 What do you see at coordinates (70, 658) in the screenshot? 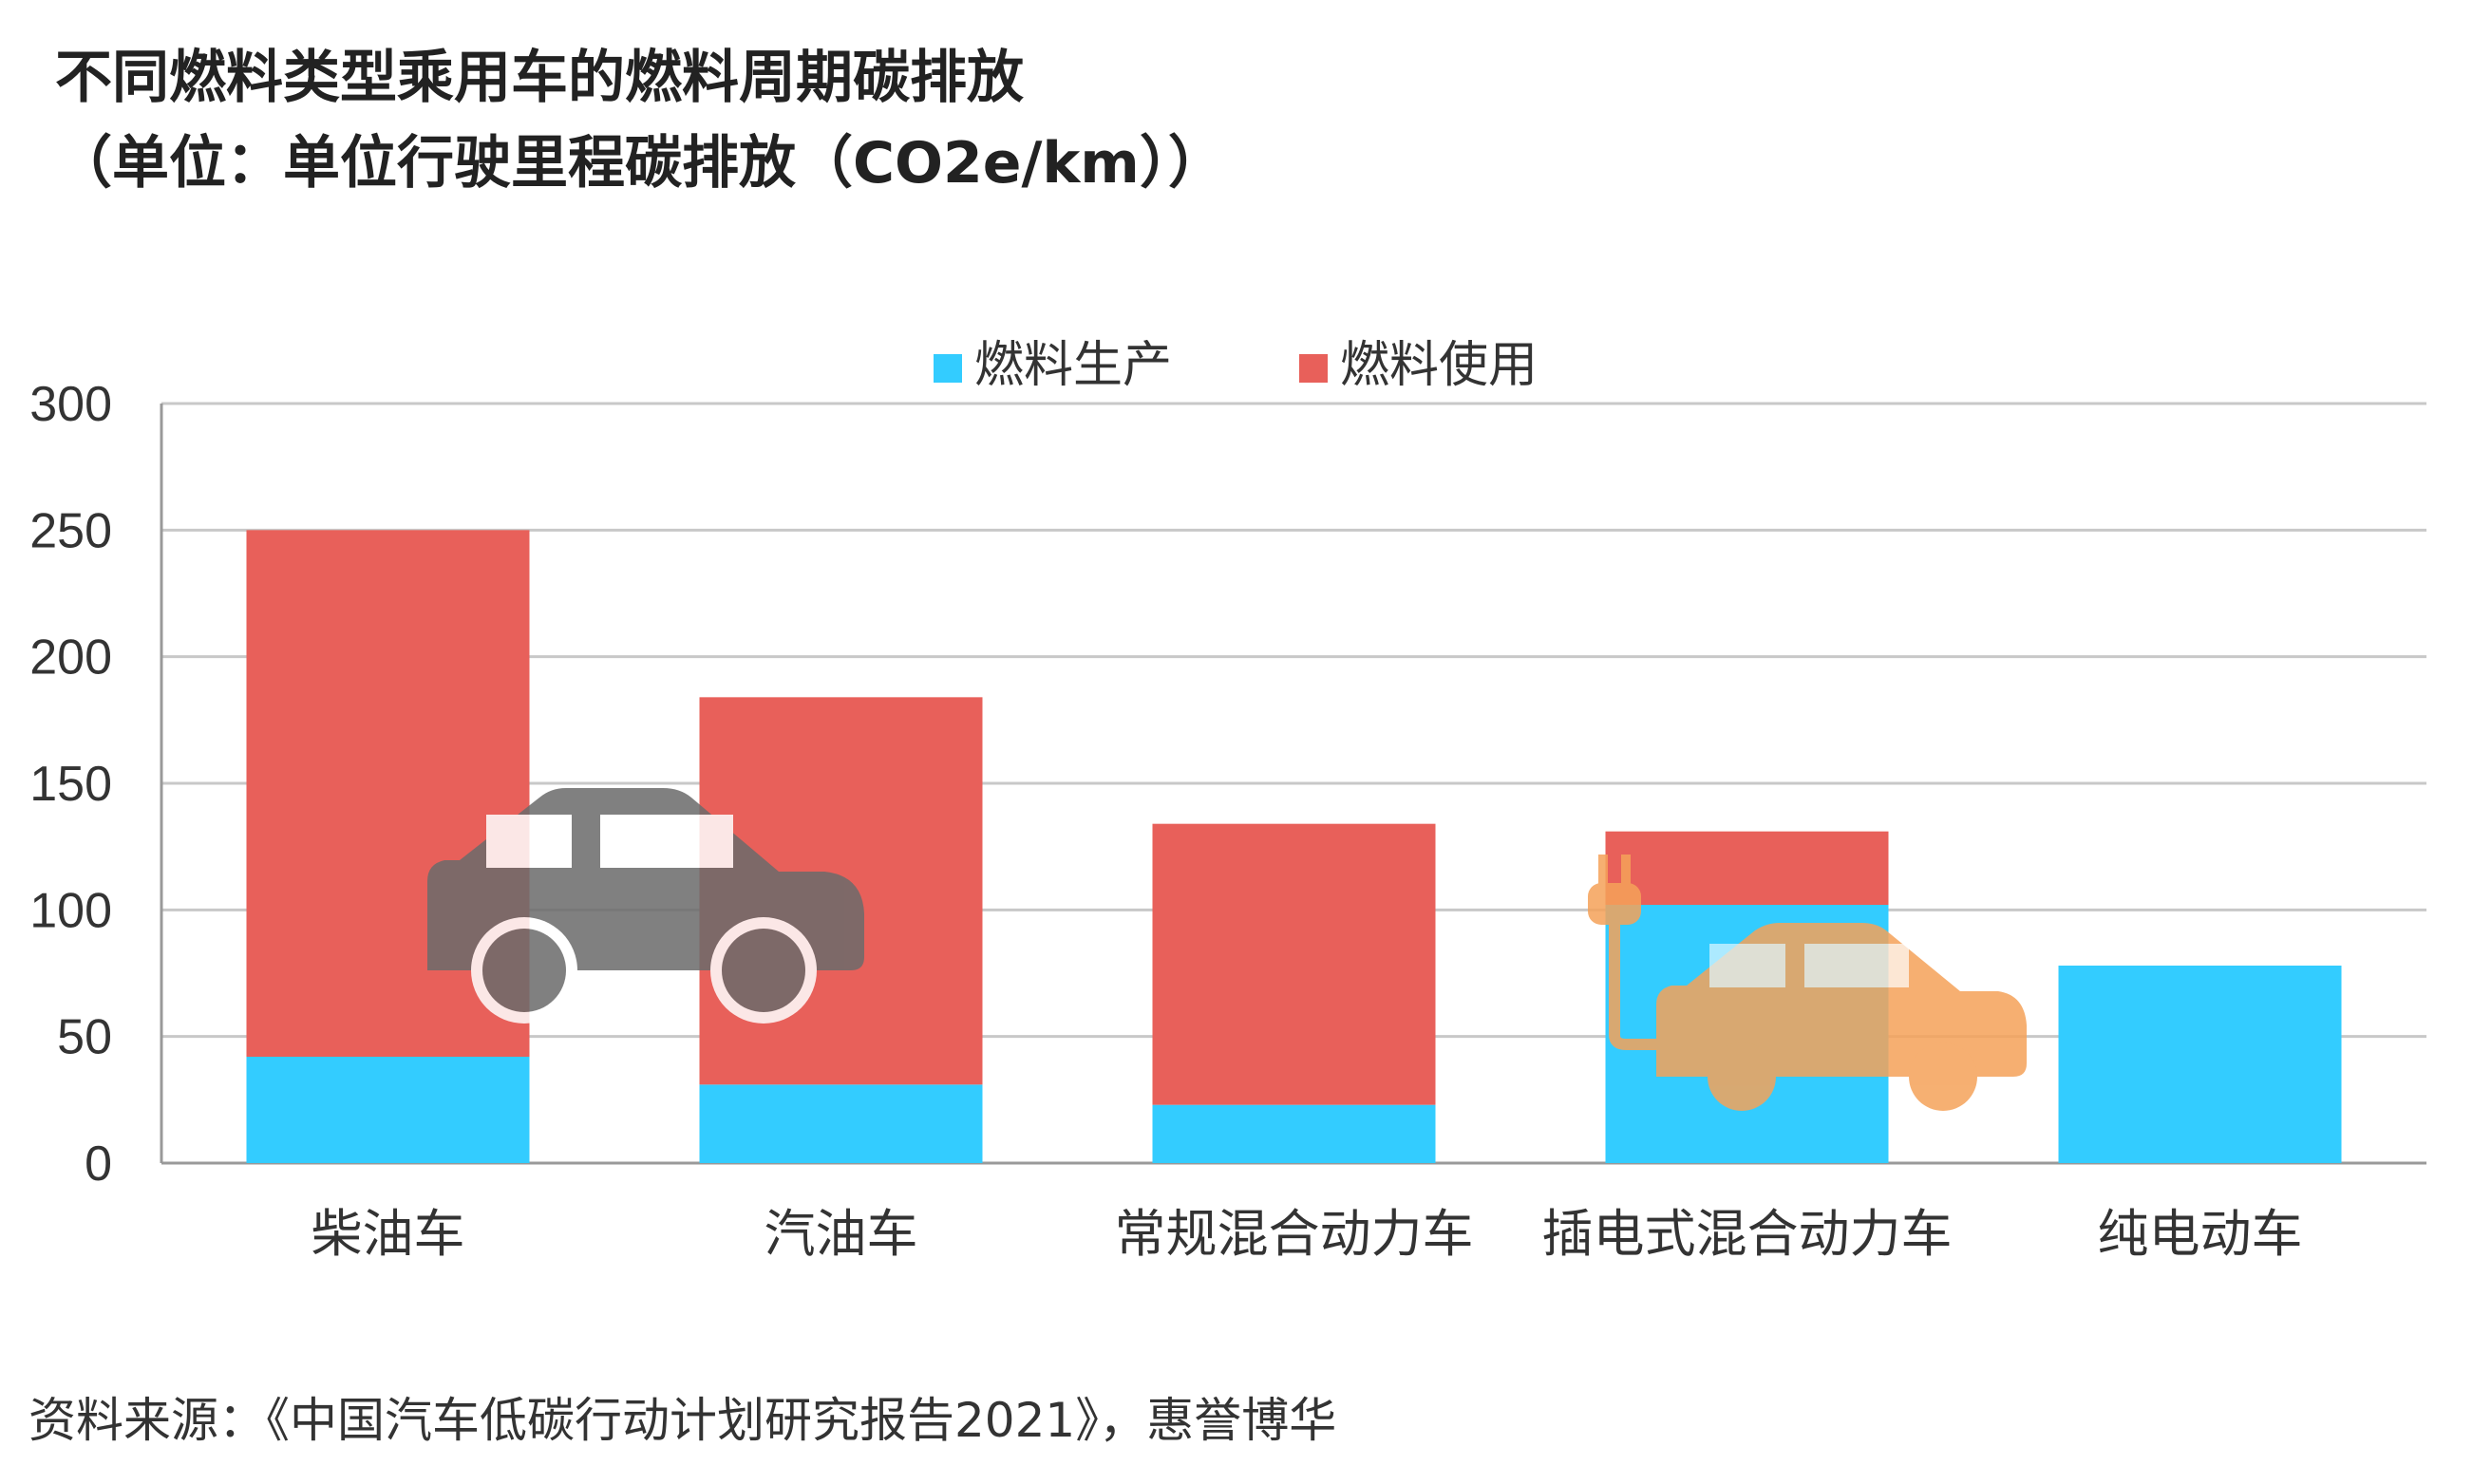
I see `y-tick-label: 200` at bounding box center [70, 658].